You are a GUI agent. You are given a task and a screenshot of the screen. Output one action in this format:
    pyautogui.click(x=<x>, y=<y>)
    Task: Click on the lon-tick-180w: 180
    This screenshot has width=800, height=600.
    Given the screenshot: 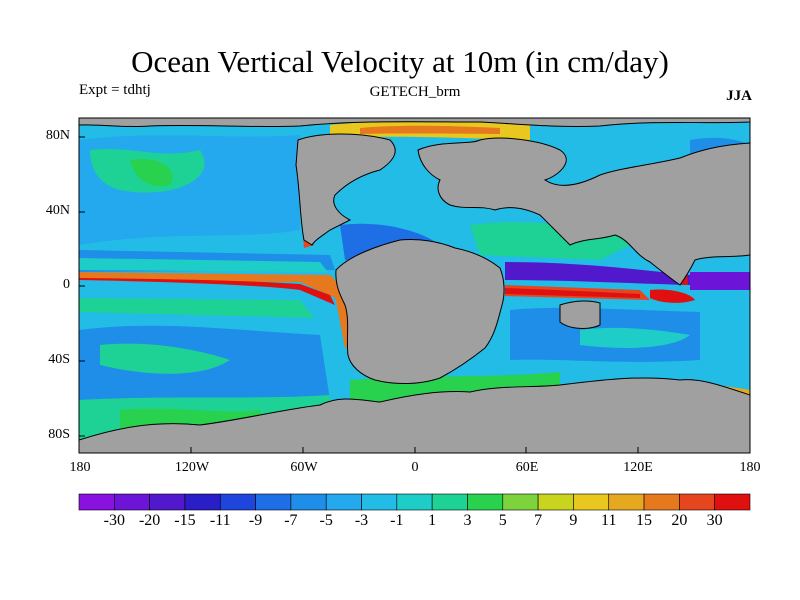 What is the action you would take?
    pyautogui.click(x=80, y=467)
    